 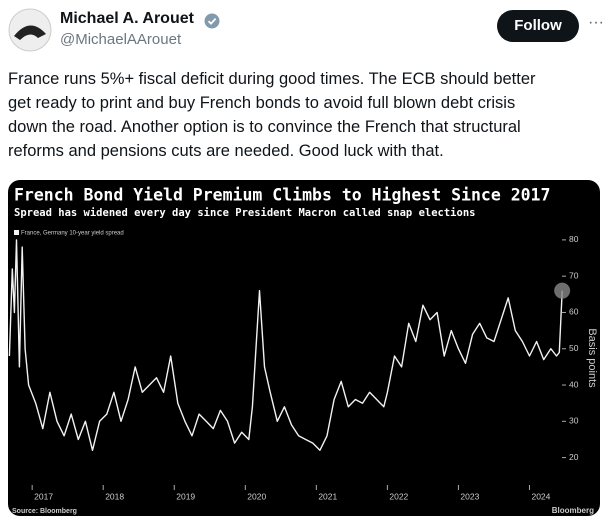 I want to click on end-marker, so click(x=562, y=290).